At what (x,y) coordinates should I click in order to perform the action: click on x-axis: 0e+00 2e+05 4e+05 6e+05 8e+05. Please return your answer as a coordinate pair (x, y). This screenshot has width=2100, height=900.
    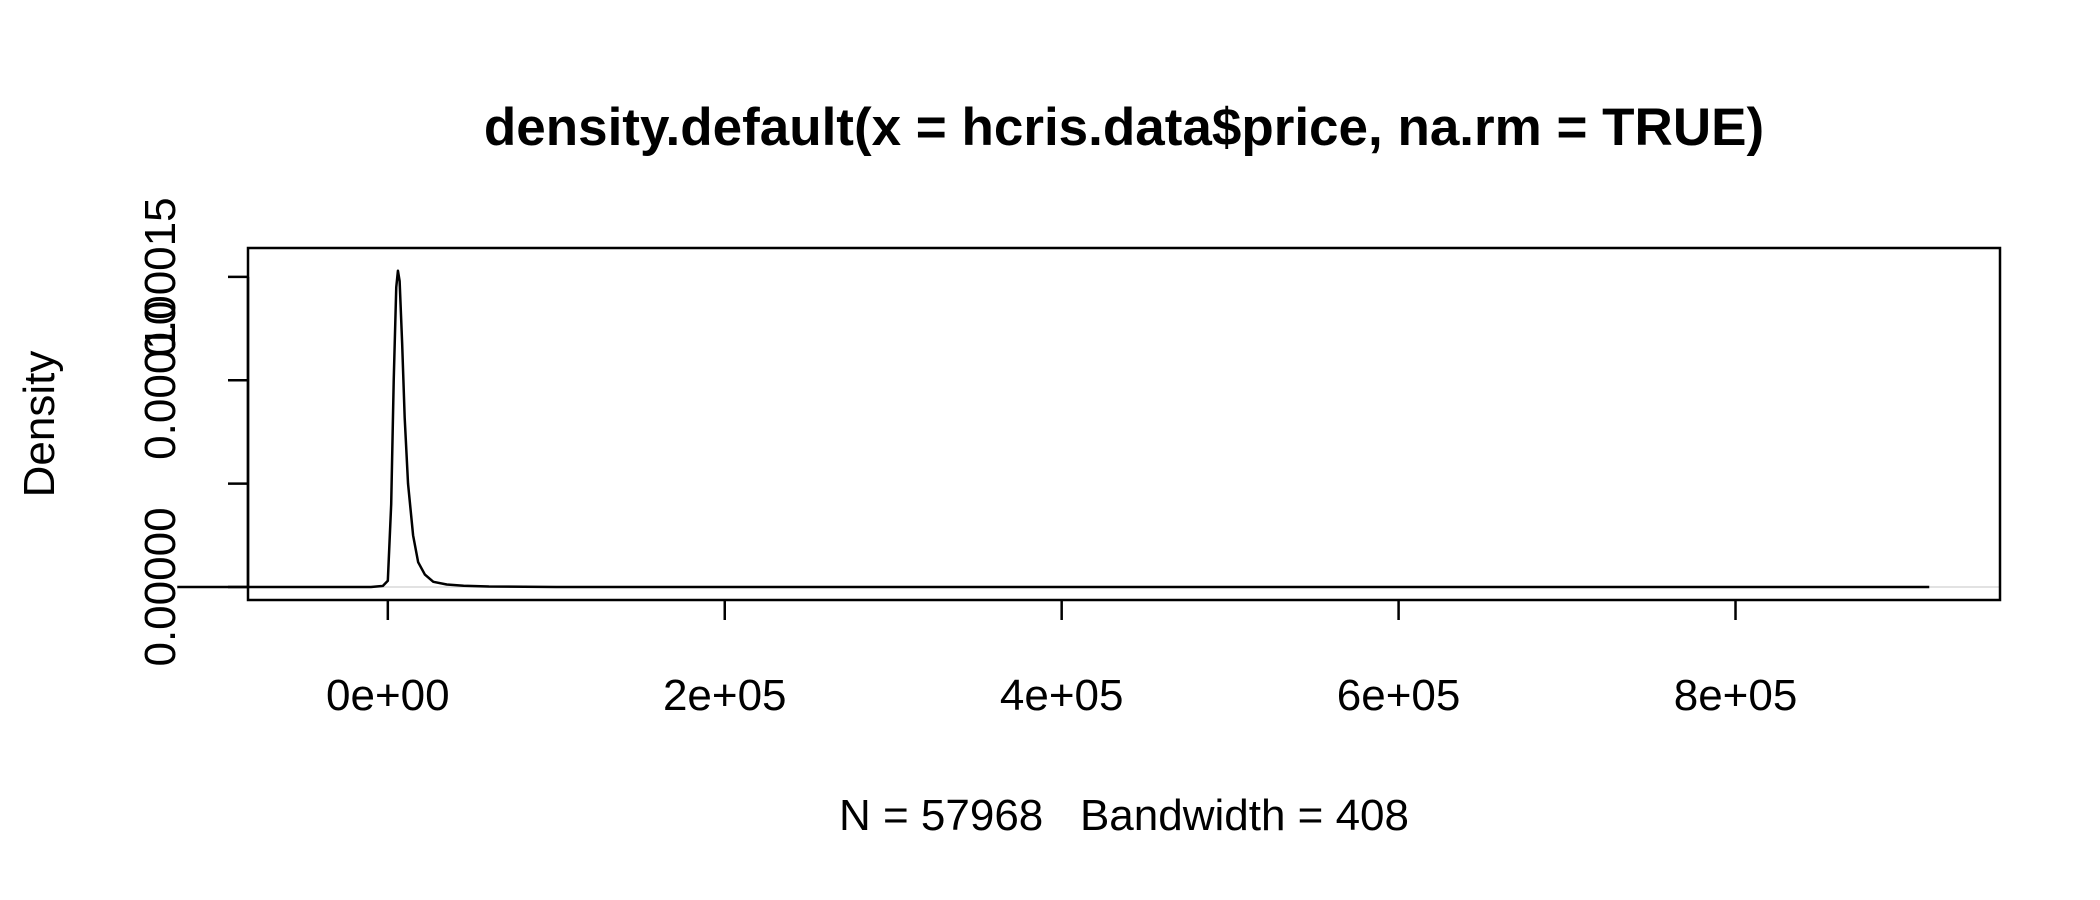
    Looking at the image, I should click on (1061, 660).